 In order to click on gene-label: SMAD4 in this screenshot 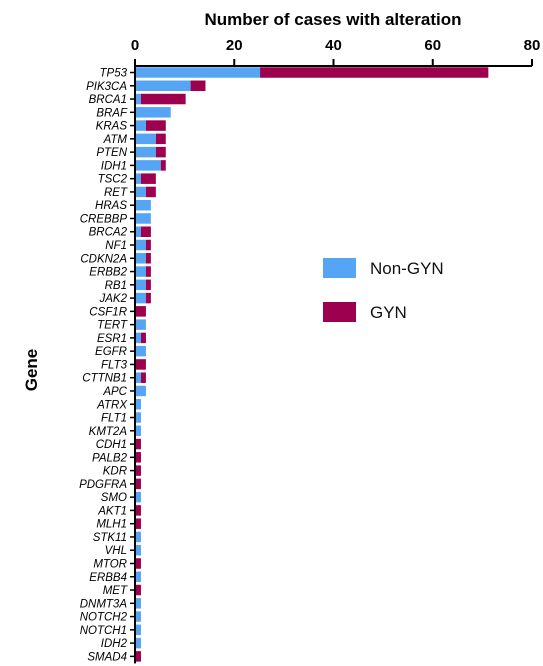, I will do `click(107, 657)`.